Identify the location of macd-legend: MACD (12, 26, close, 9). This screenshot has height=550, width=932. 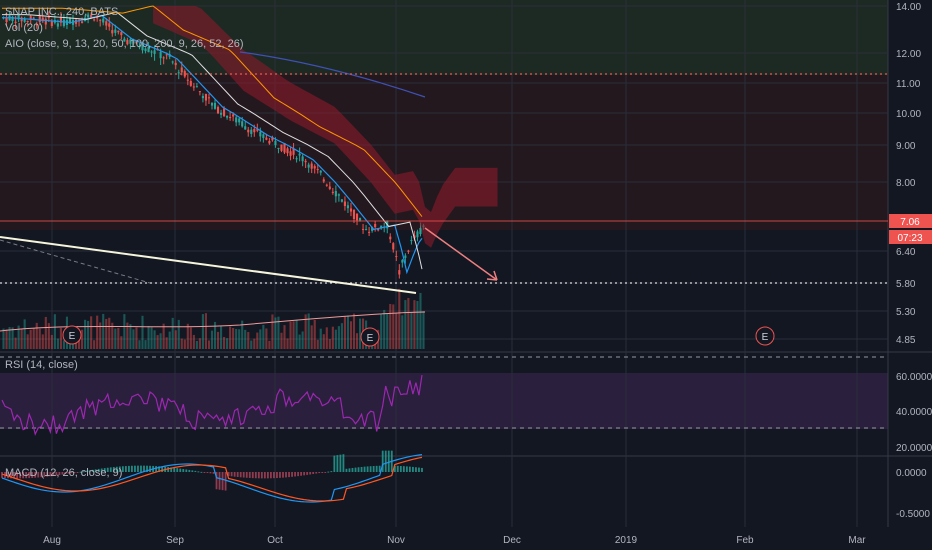
(64, 473).